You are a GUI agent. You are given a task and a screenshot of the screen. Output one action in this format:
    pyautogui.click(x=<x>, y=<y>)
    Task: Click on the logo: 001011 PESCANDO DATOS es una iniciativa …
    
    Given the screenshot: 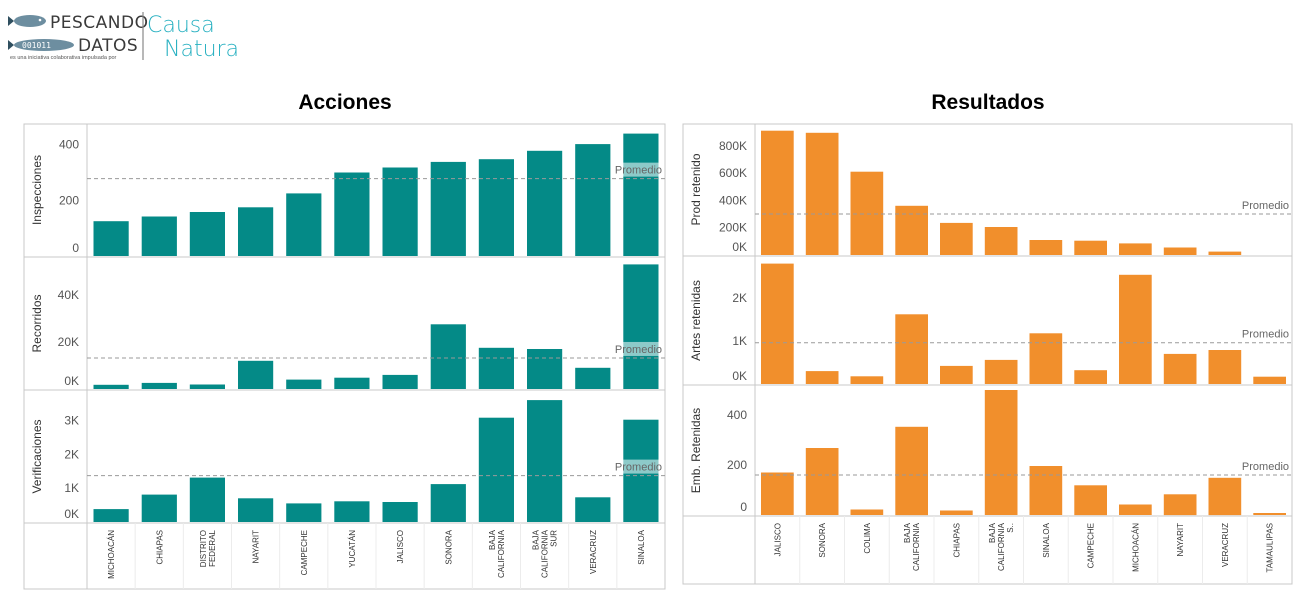 What is the action you would take?
    pyautogui.click(x=123, y=37)
    